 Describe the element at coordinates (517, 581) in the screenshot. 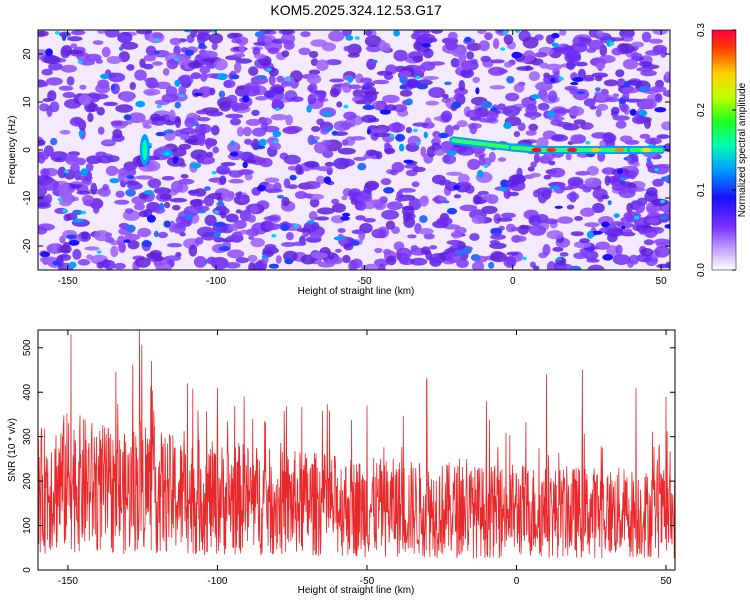

I see `x-tick-label: 0` at that location.